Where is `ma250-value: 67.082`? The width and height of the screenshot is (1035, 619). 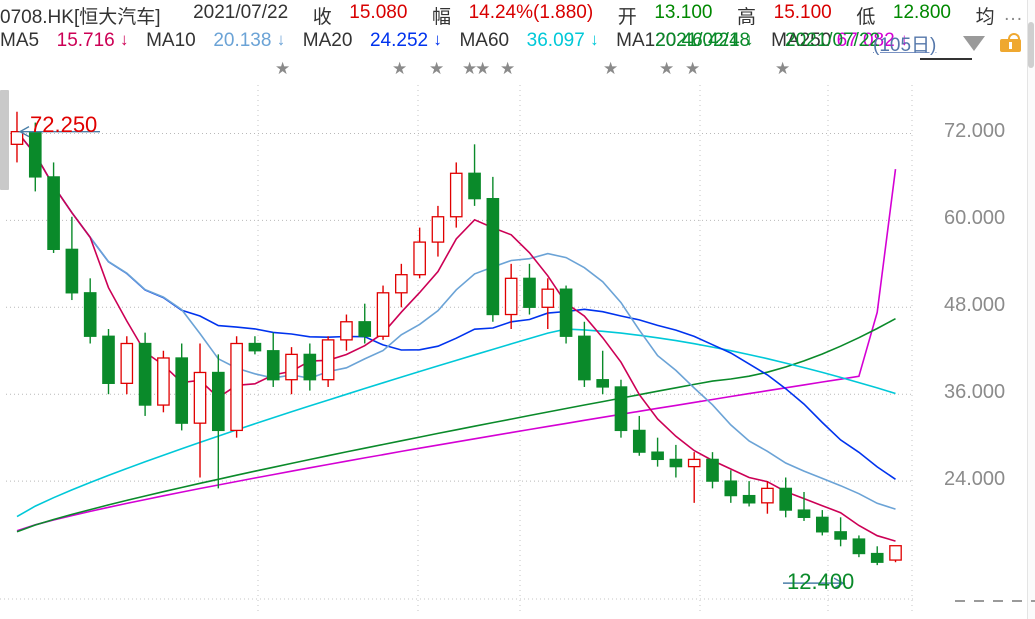
ma250-value: 67.082 is located at coordinates (865, 40).